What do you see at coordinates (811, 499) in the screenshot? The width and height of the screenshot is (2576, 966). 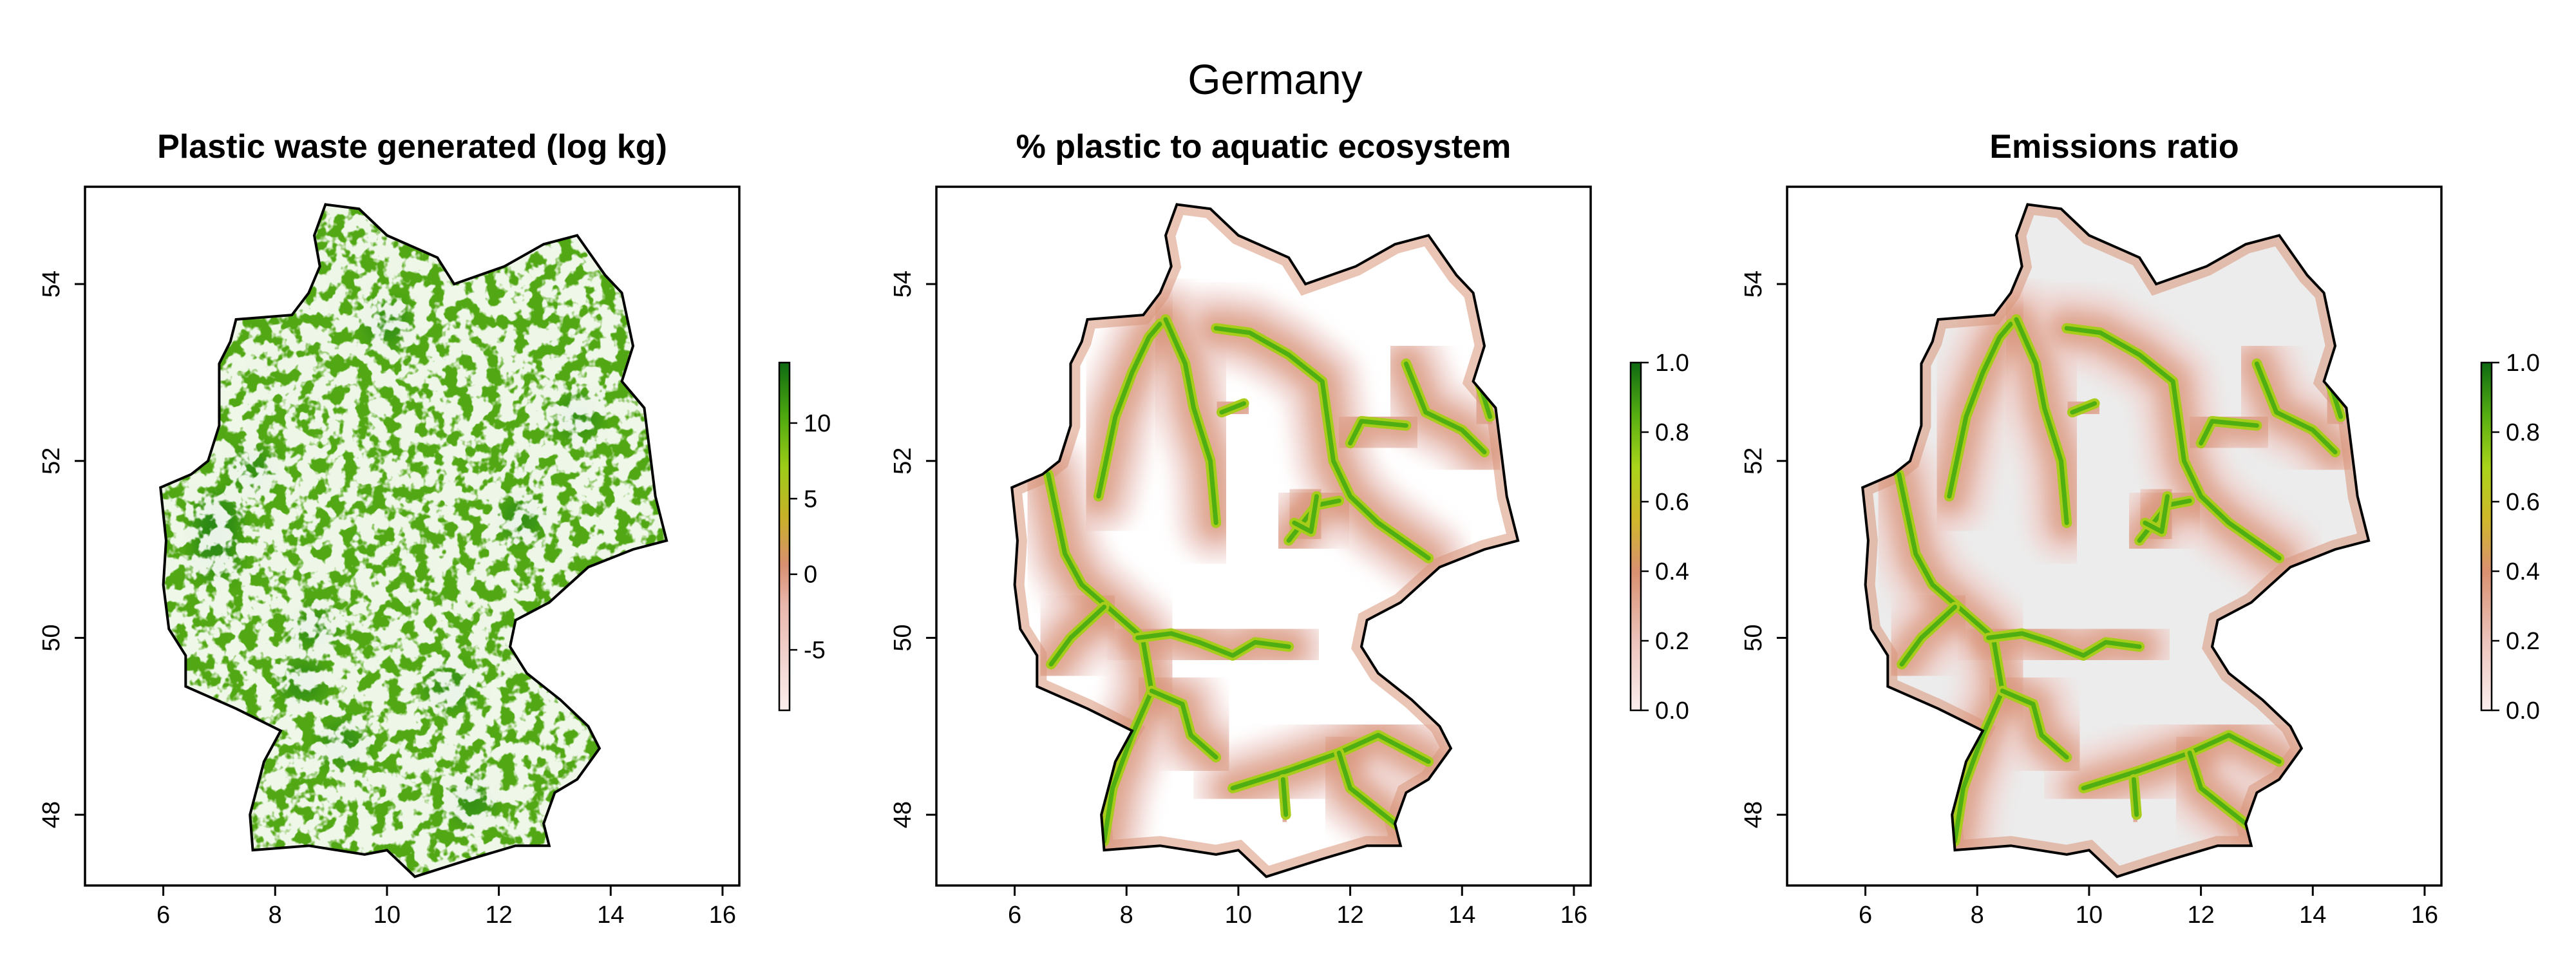 I see `legend-tick-label: 5` at bounding box center [811, 499].